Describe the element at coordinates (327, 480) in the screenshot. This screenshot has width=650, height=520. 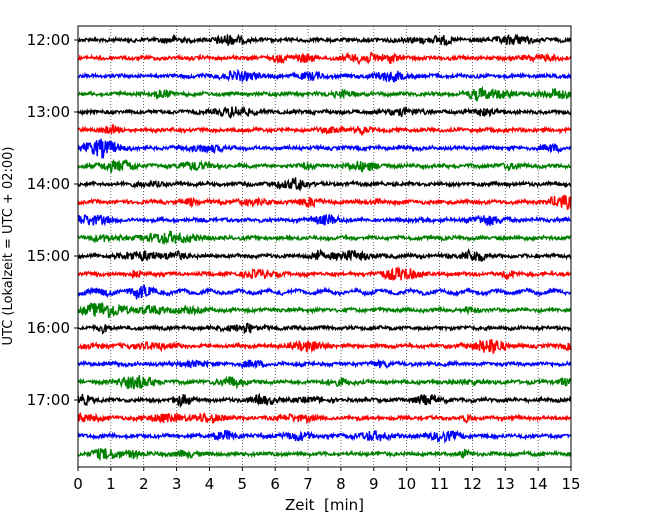
I see `x-axis-ticks: 0 1 2 3 4 5 6 7 8 9 10 11 12 13 14 15` at that location.